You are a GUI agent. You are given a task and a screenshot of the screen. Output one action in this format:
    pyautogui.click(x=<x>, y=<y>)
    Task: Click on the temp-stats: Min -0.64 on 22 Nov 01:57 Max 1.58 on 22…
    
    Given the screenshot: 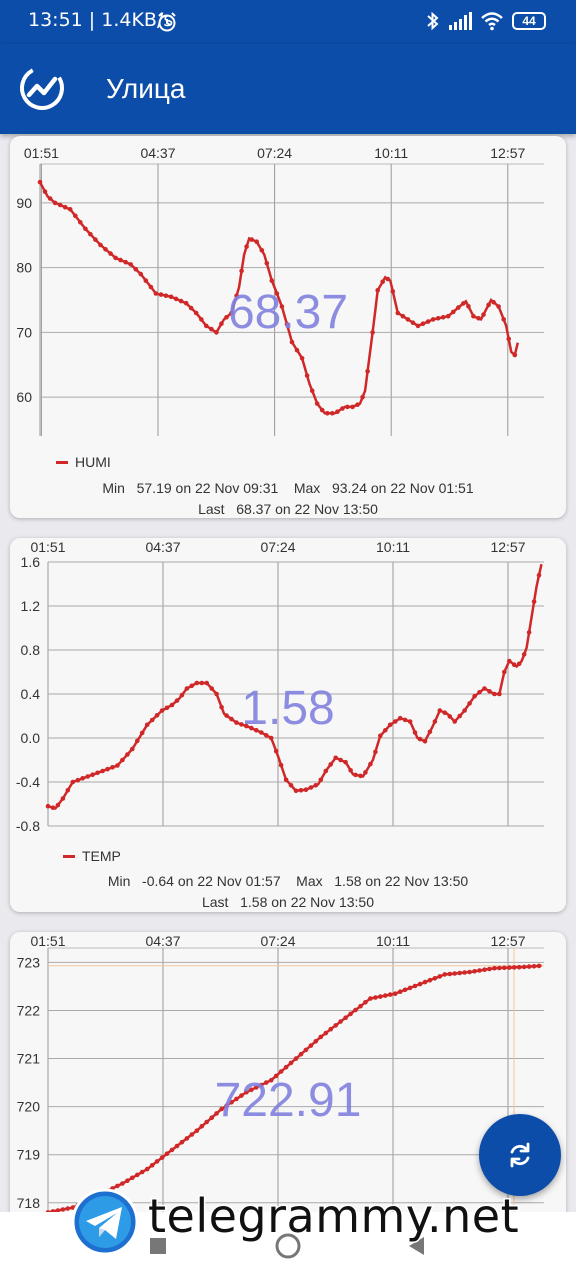 What is the action you would take?
    pyautogui.click(x=288, y=891)
    